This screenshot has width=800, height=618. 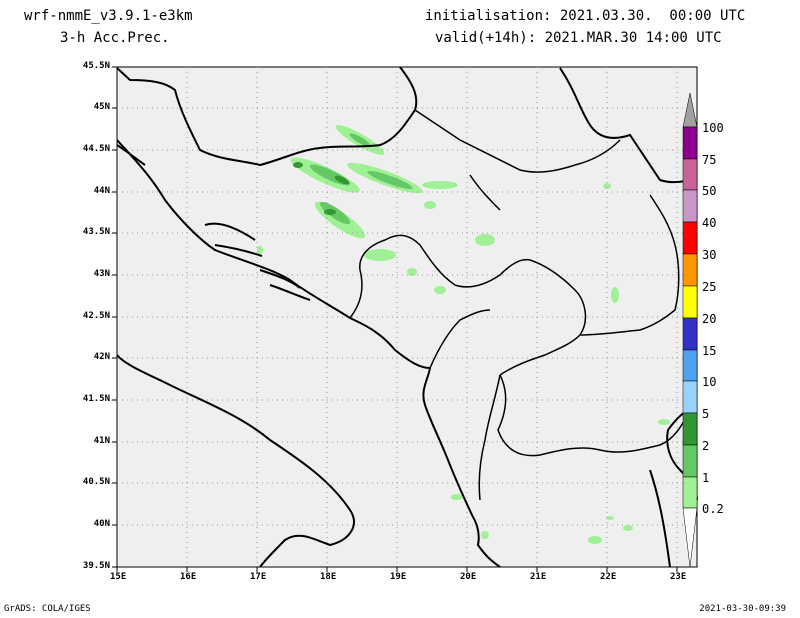 What do you see at coordinates (713, 128) in the screenshot?
I see `legend-label: 100` at bounding box center [713, 128].